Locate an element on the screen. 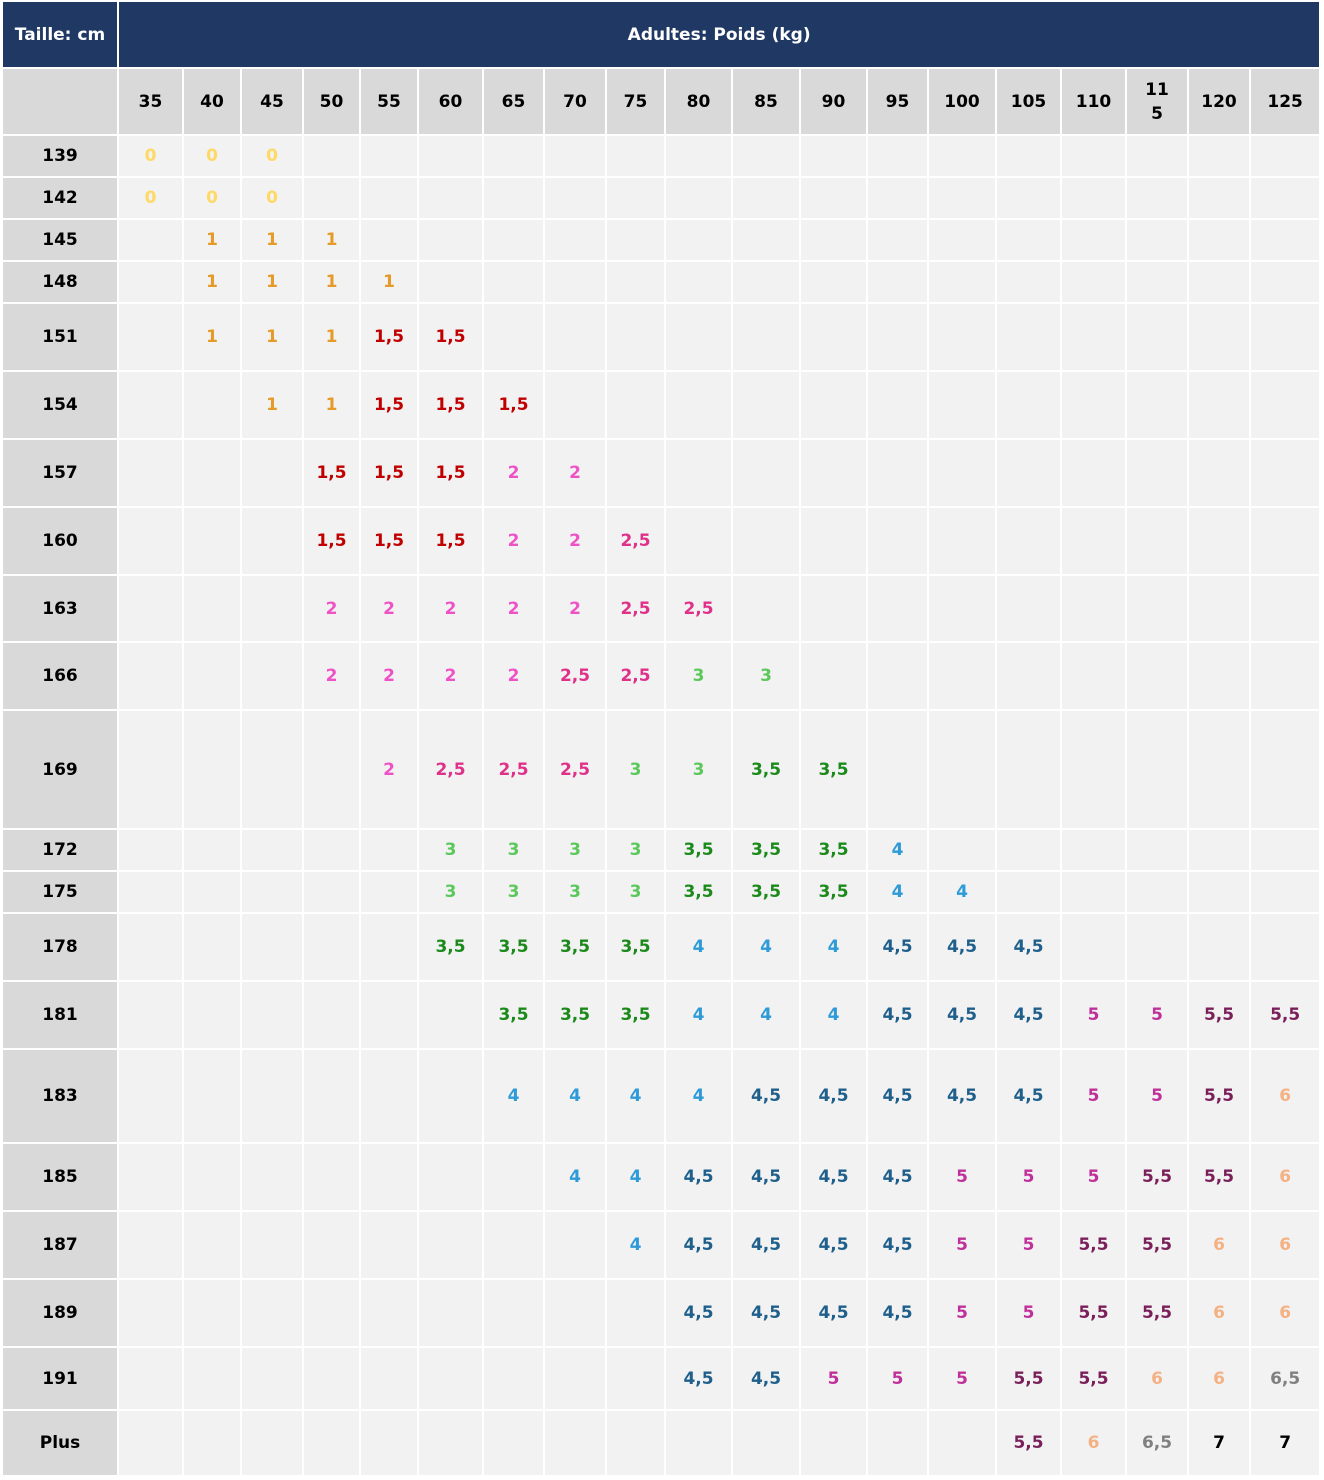 Image resolution: width=1324 pixels, height=1480 pixels. weight-header: 75 is located at coordinates (635, 101).